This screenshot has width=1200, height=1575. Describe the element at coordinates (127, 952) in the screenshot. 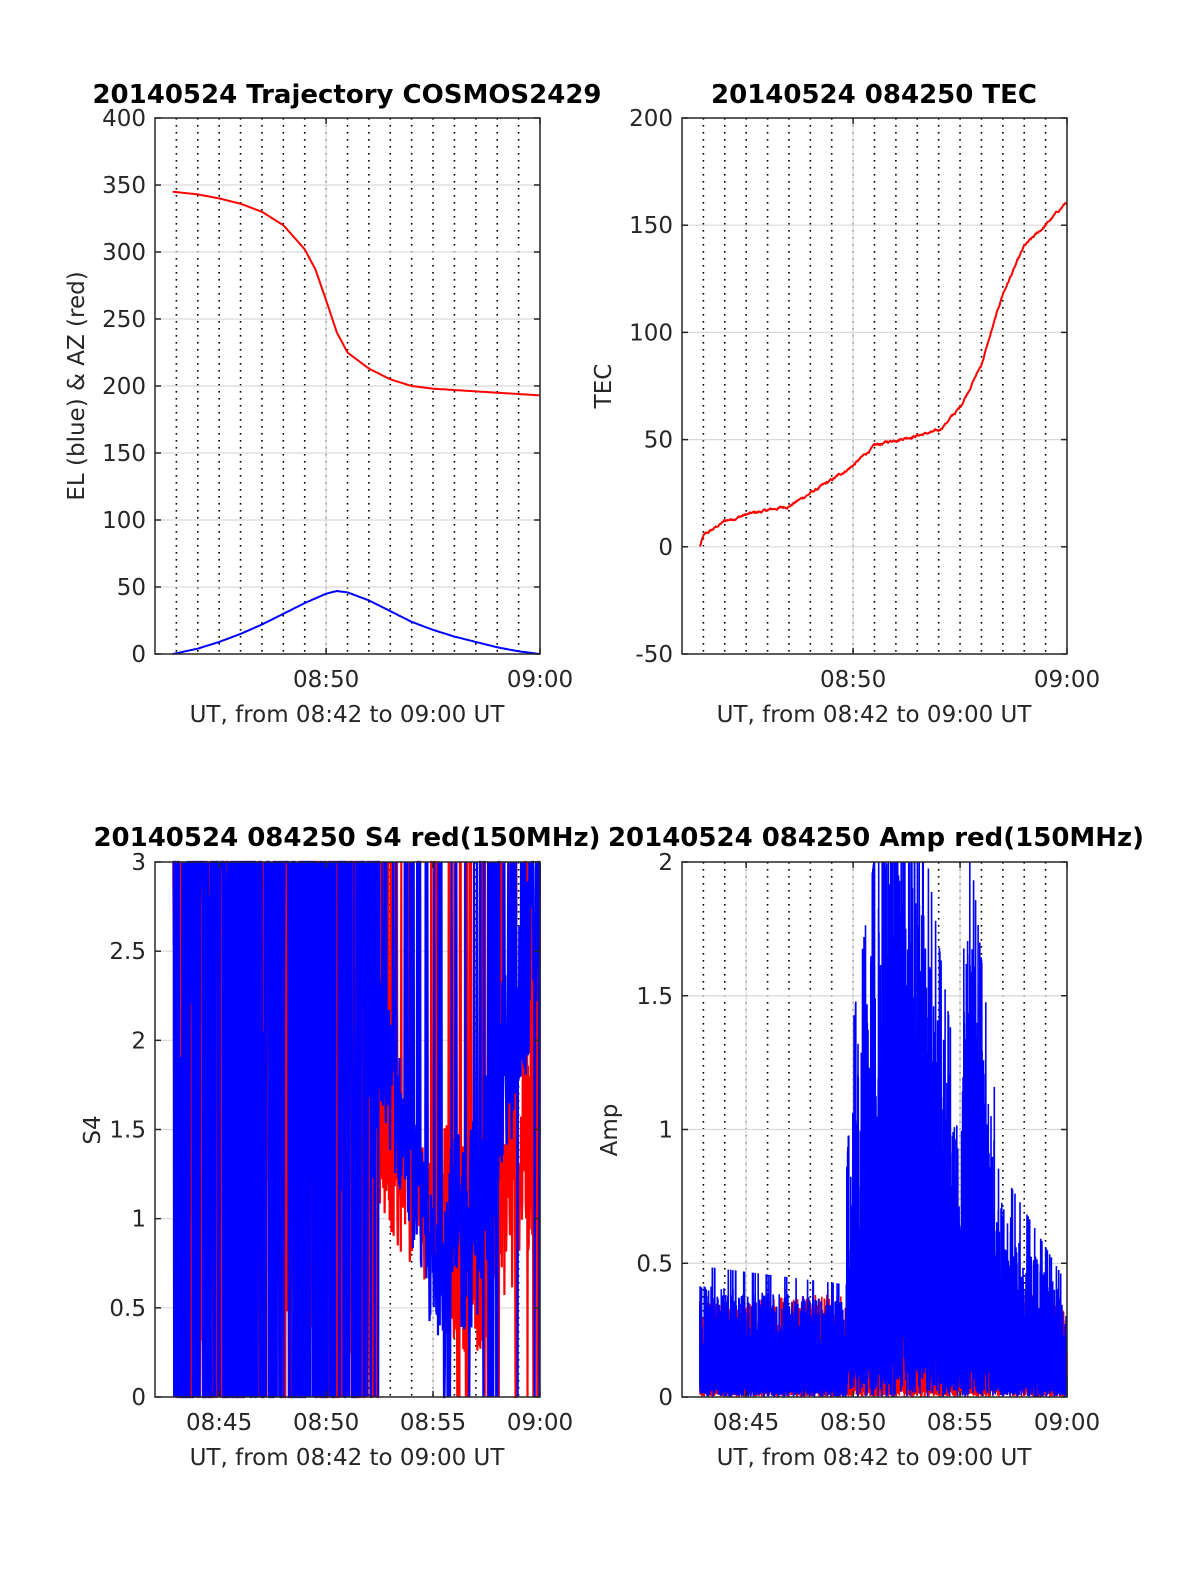

I see `y-tick-label: 2.5` at that location.